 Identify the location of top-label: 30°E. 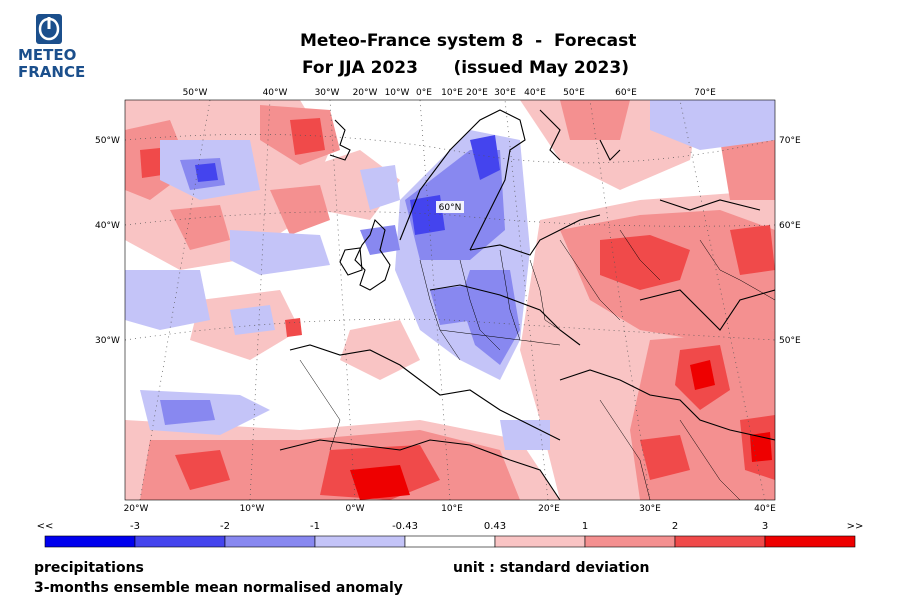
(505, 93).